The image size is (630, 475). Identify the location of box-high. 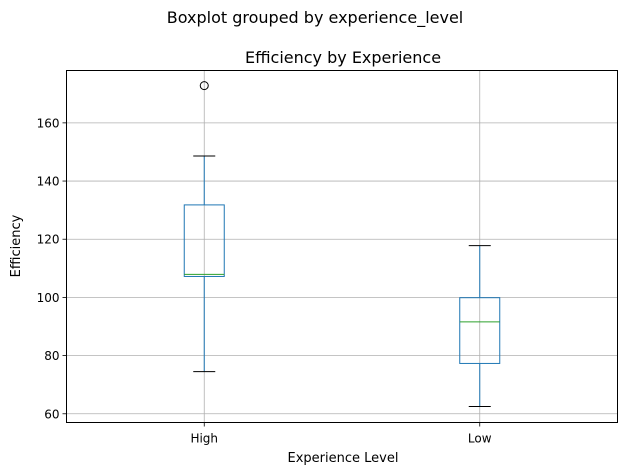
(204, 227).